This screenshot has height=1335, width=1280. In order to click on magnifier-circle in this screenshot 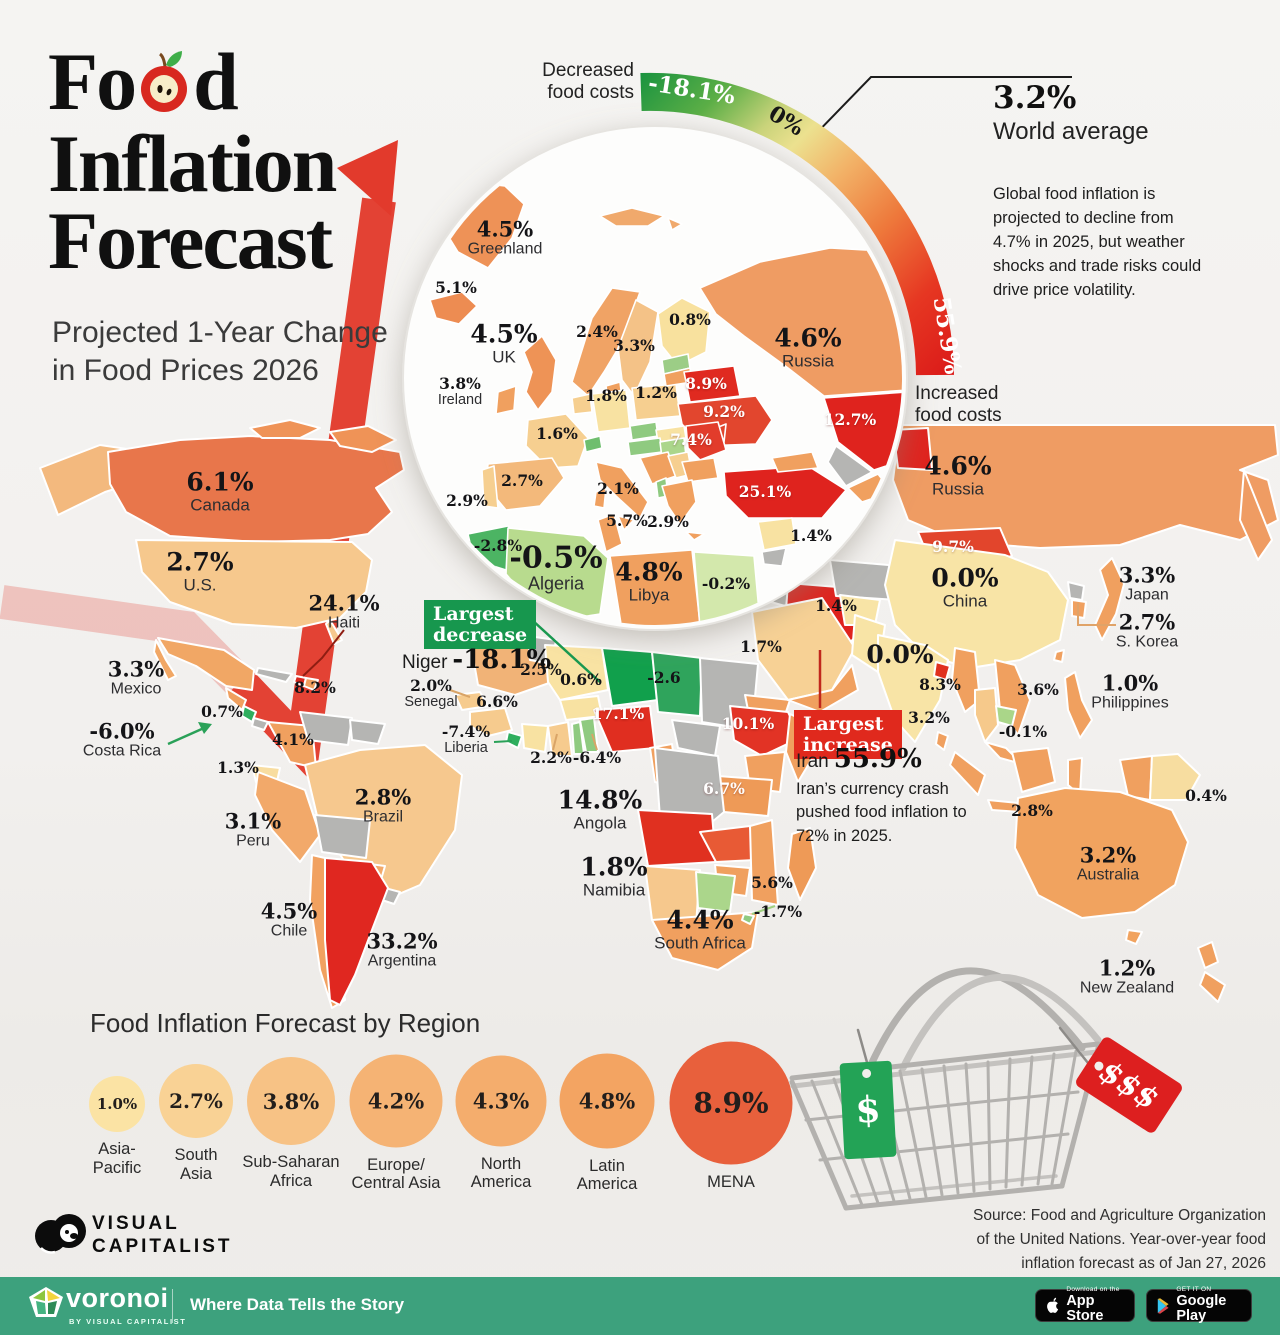, I will do `click(655, 378)`.